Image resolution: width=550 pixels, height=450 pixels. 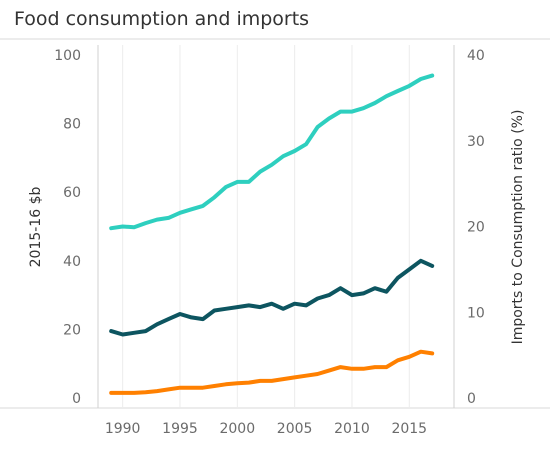 What do you see at coordinates (476, 56) in the screenshot?
I see `y2-tick-label: 40` at bounding box center [476, 56].